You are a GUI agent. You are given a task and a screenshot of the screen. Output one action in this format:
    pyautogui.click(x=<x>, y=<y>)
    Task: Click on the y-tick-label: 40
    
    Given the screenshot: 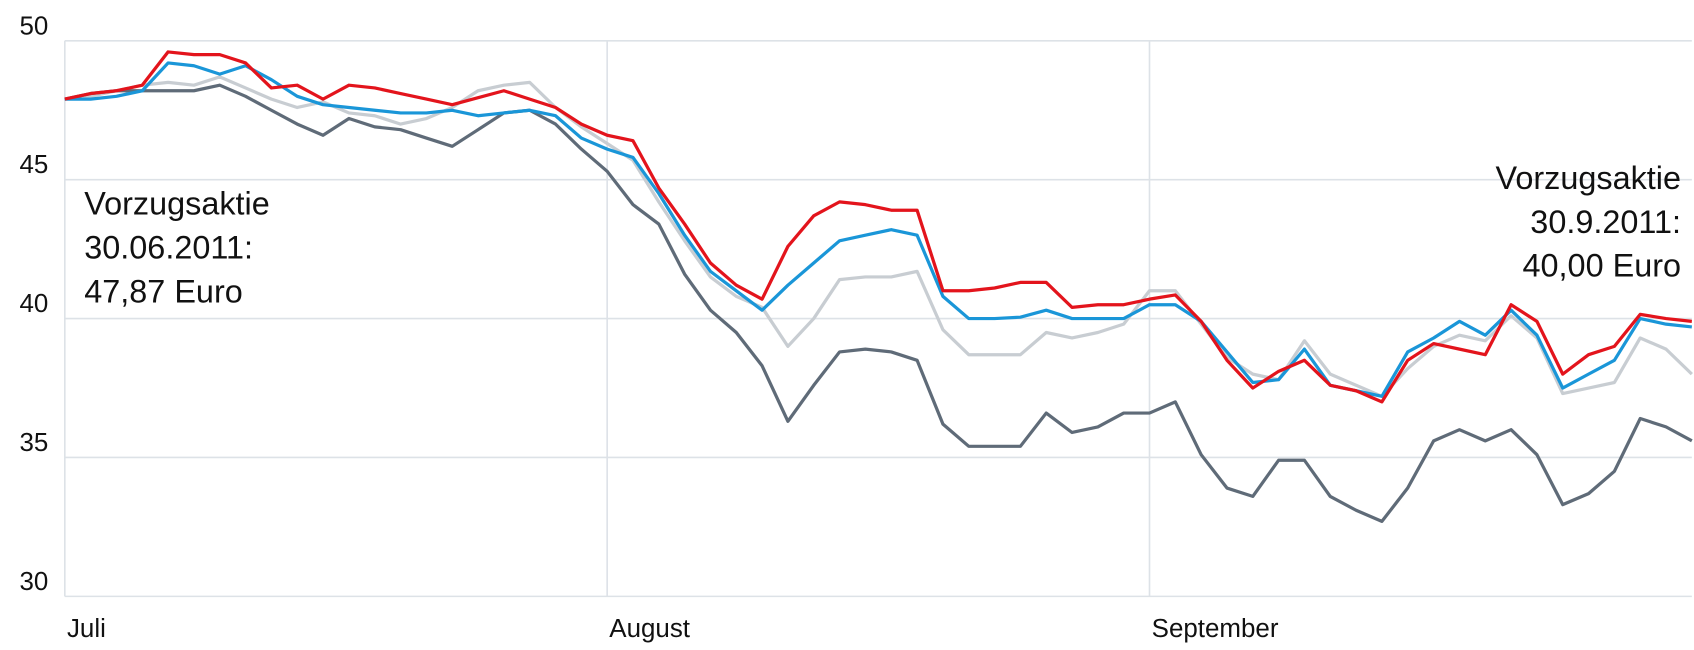 What is the action you would take?
    pyautogui.click(x=33, y=304)
    